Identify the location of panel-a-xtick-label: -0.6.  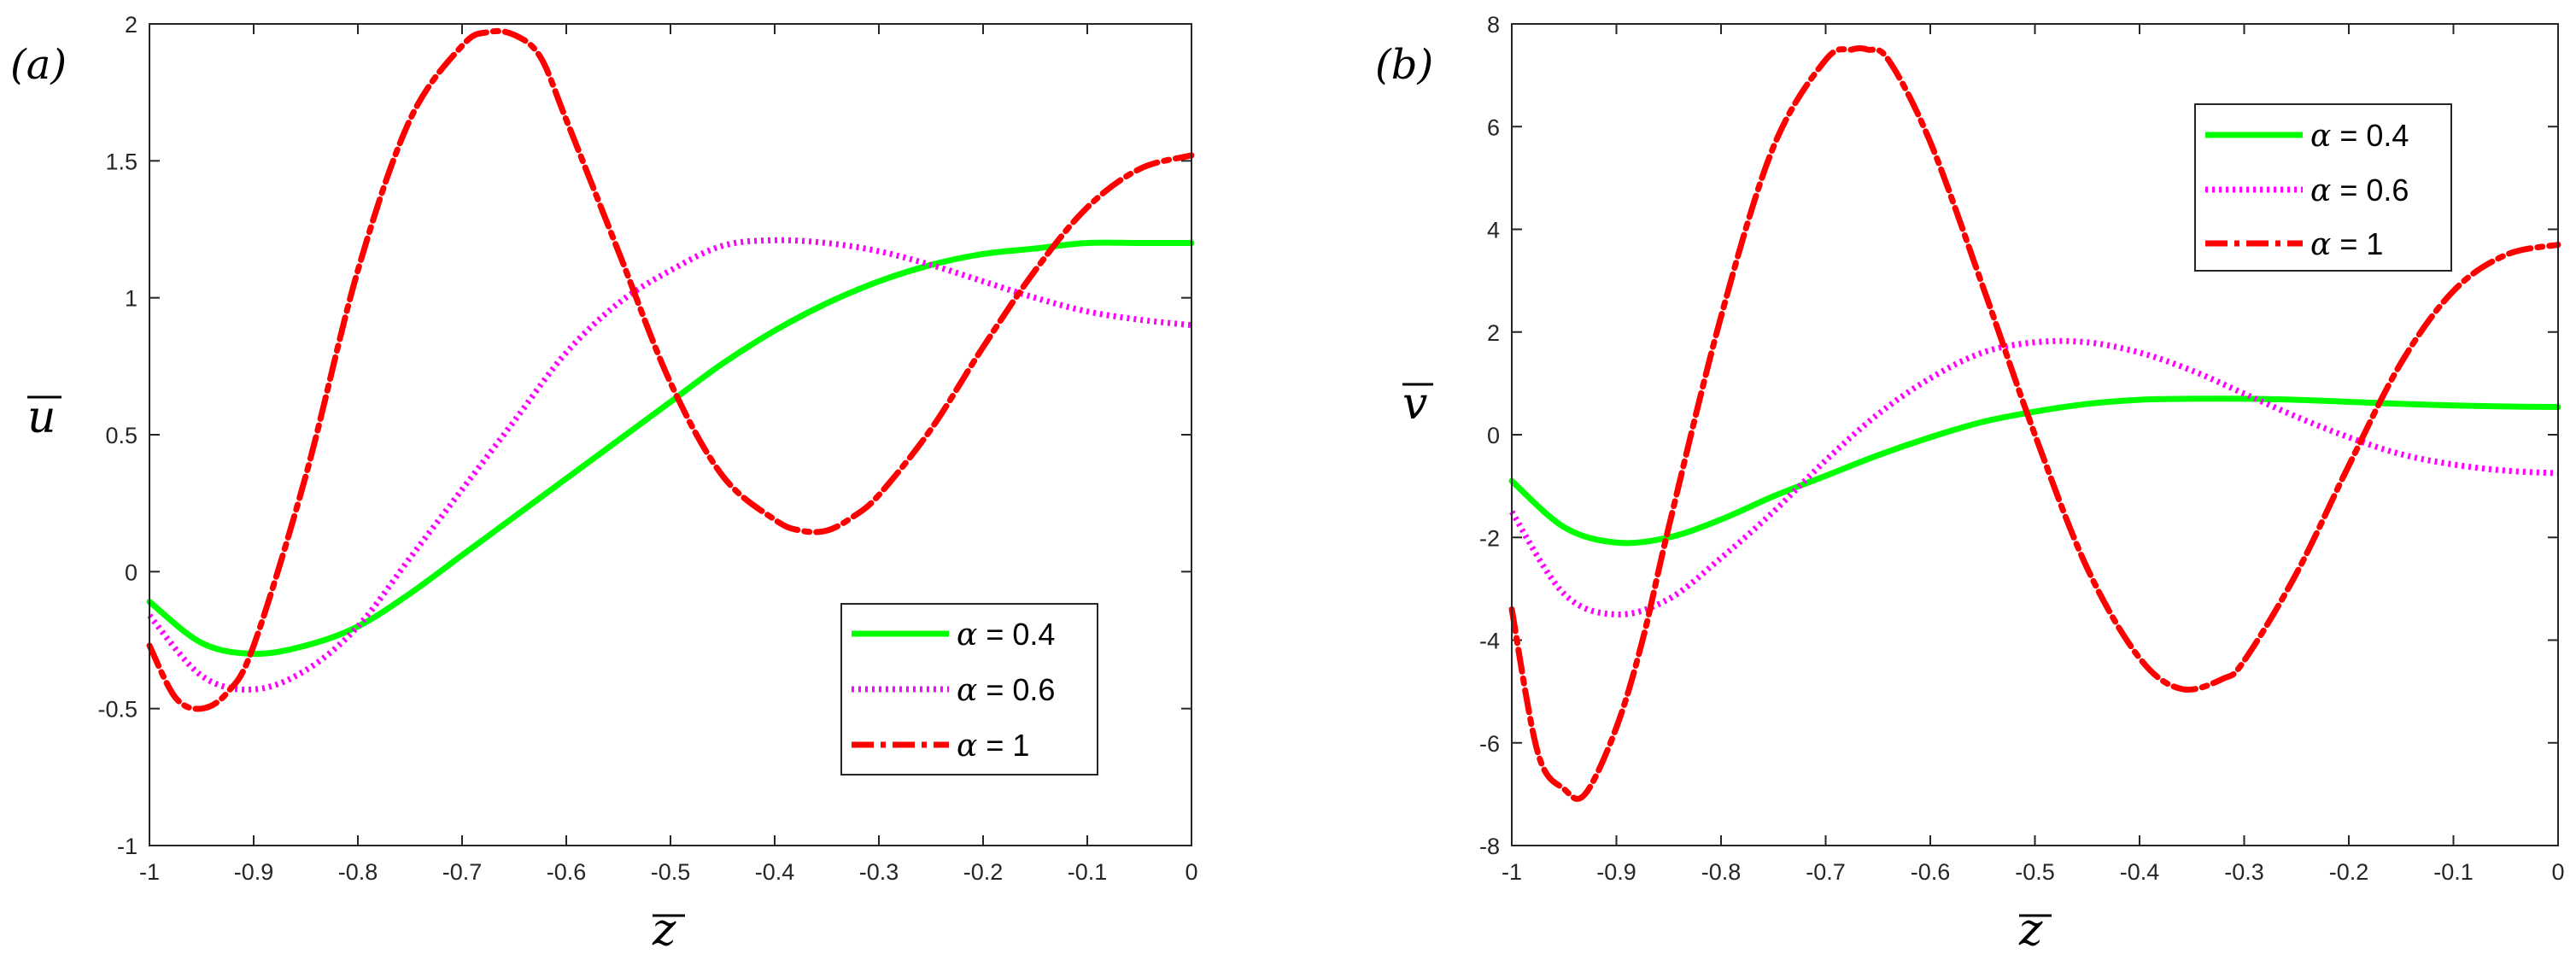
(567, 872).